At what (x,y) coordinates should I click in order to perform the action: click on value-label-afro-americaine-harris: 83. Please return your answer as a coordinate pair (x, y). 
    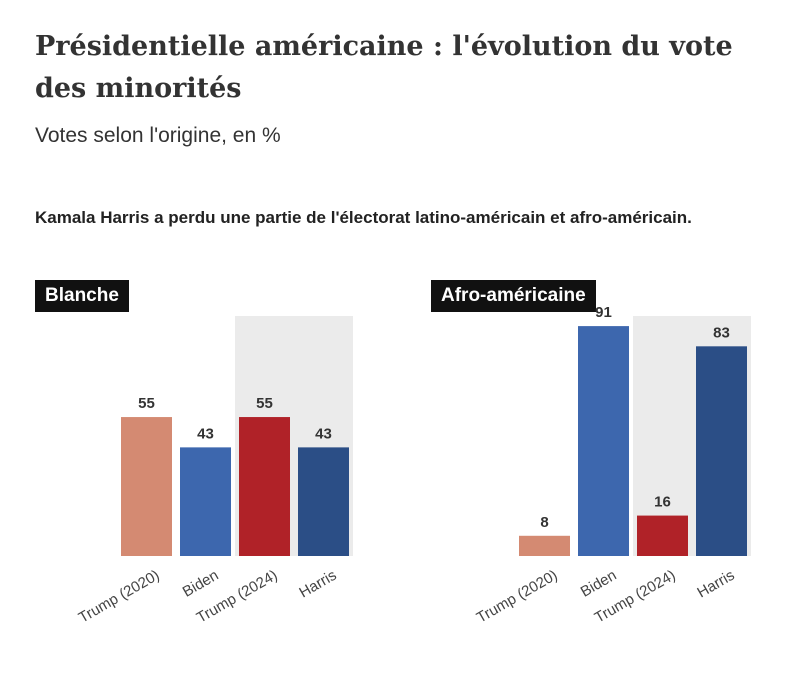
    Looking at the image, I should click on (721, 332).